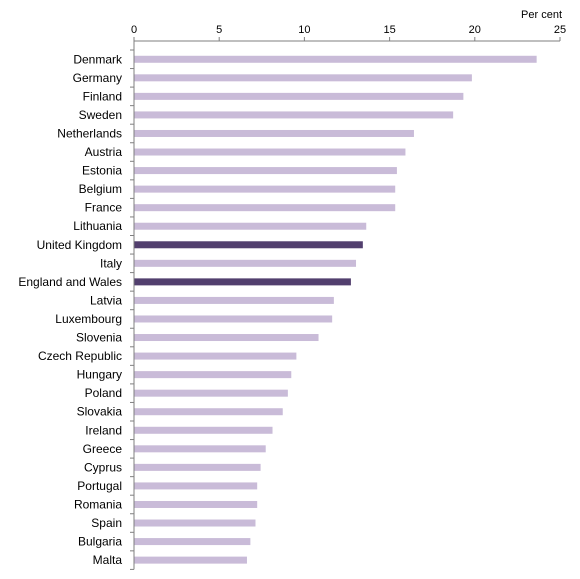 The height and width of the screenshot is (579, 580). I want to click on bar-cyprus, so click(197, 467).